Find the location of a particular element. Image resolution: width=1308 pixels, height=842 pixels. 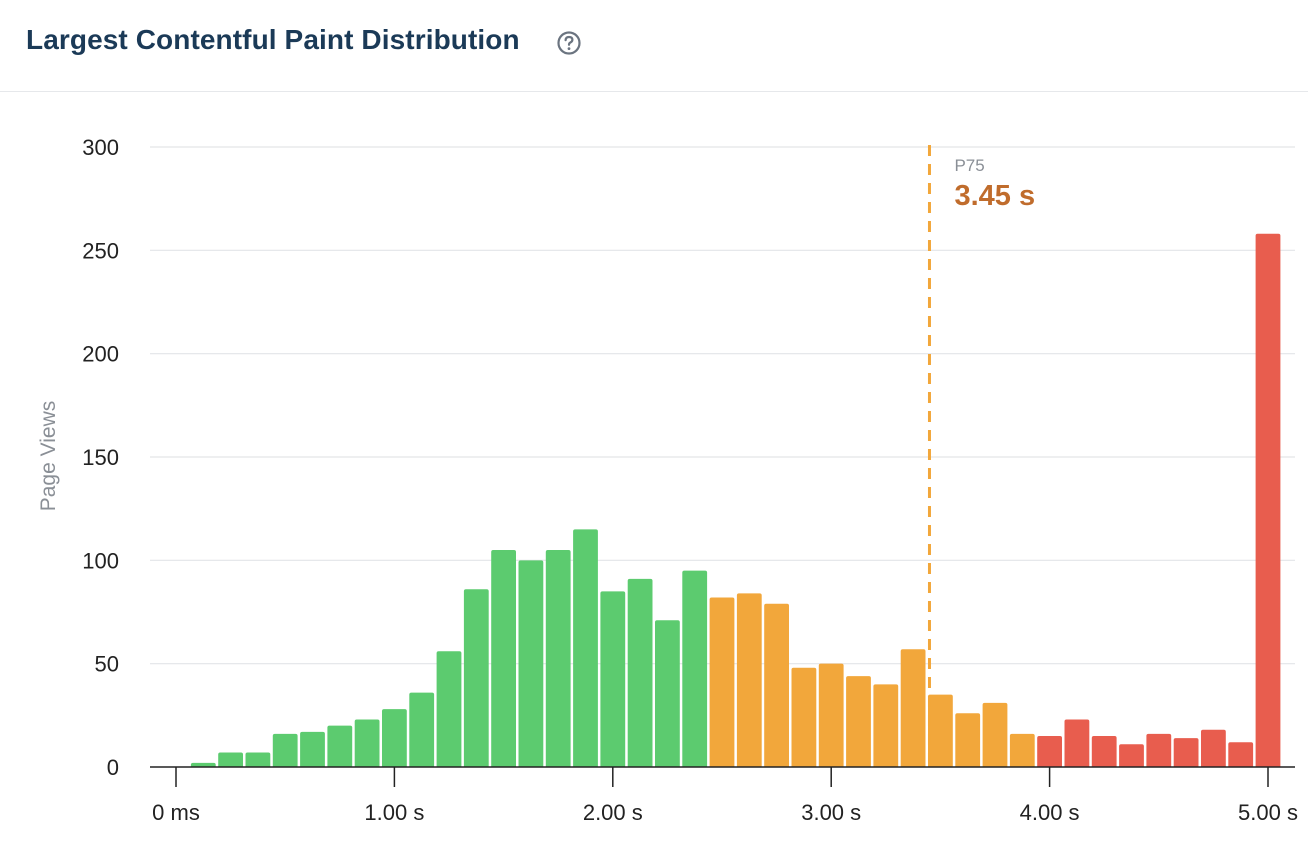

p75-label: P75 is located at coordinates (969, 165).